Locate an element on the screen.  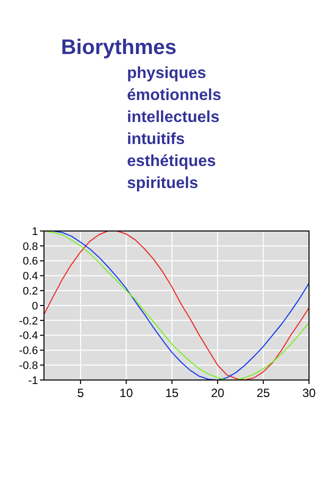
y-tick-label: -0.8 is located at coordinates (28, 366).